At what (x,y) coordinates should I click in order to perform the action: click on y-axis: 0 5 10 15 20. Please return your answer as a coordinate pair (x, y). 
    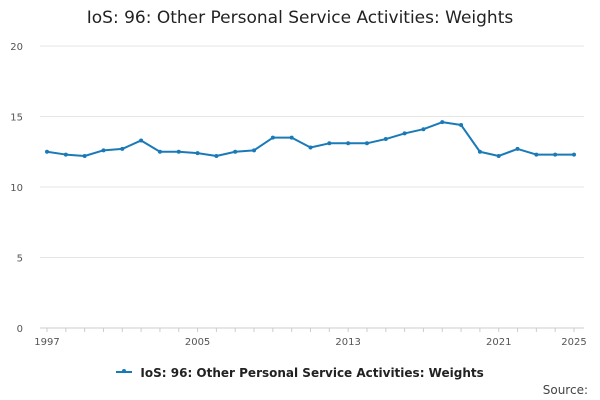
    Looking at the image, I should click on (16, 188).